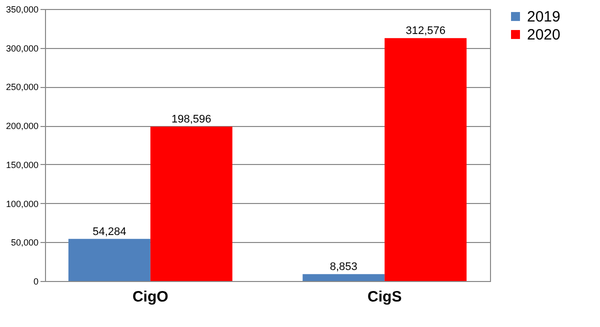  I want to click on x-tick-label: CigO, so click(150, 297).